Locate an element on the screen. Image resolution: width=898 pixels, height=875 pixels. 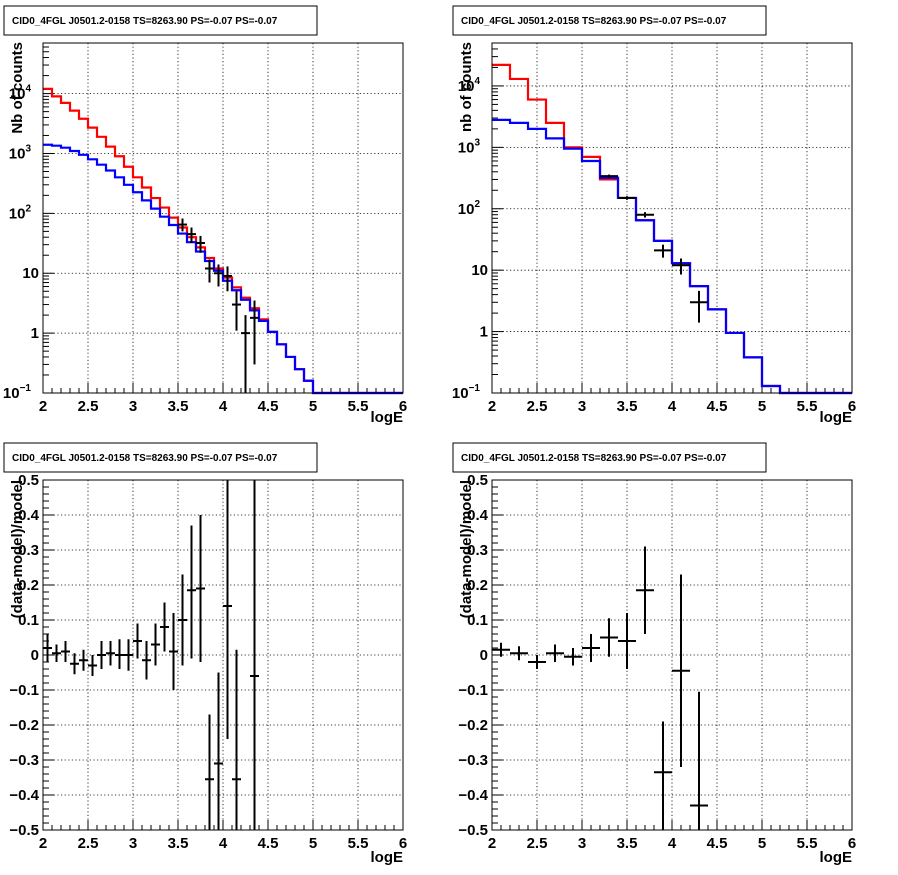
y-axis-label: Nb of counts is located at coordinates (17, 88).